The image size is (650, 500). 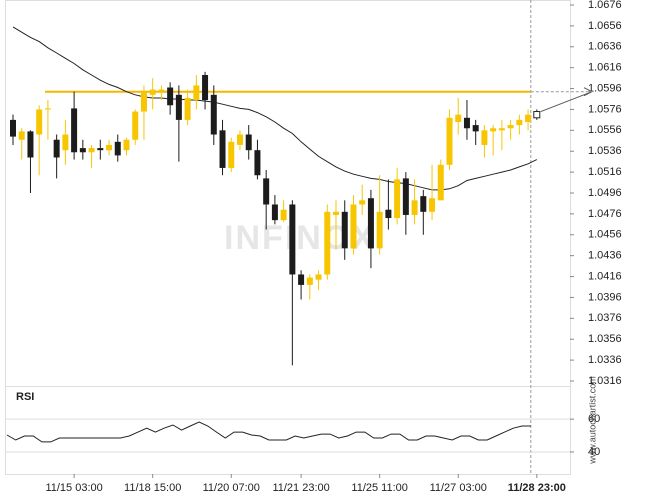 I want to click on y-tick-label: 40, so click(x=594, y=452).